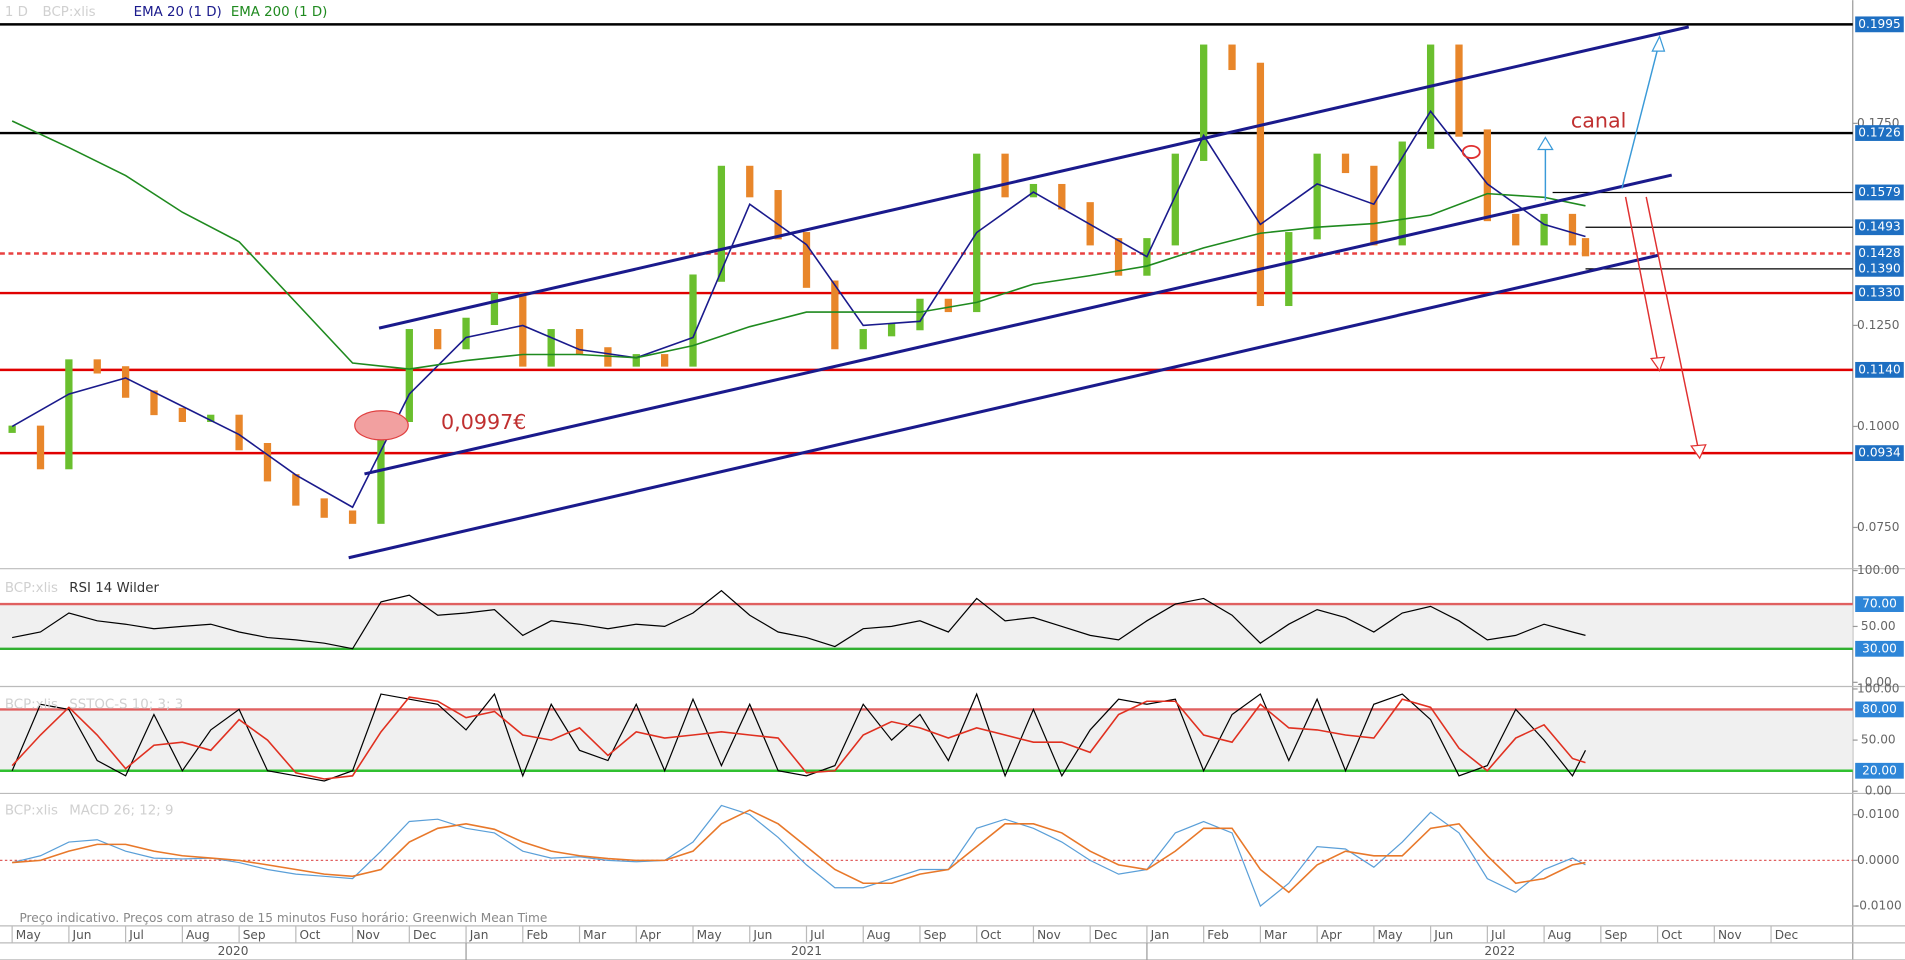  I want to click on panel-title: SSTOC-S 10; 3; 3, so click(126, 705).